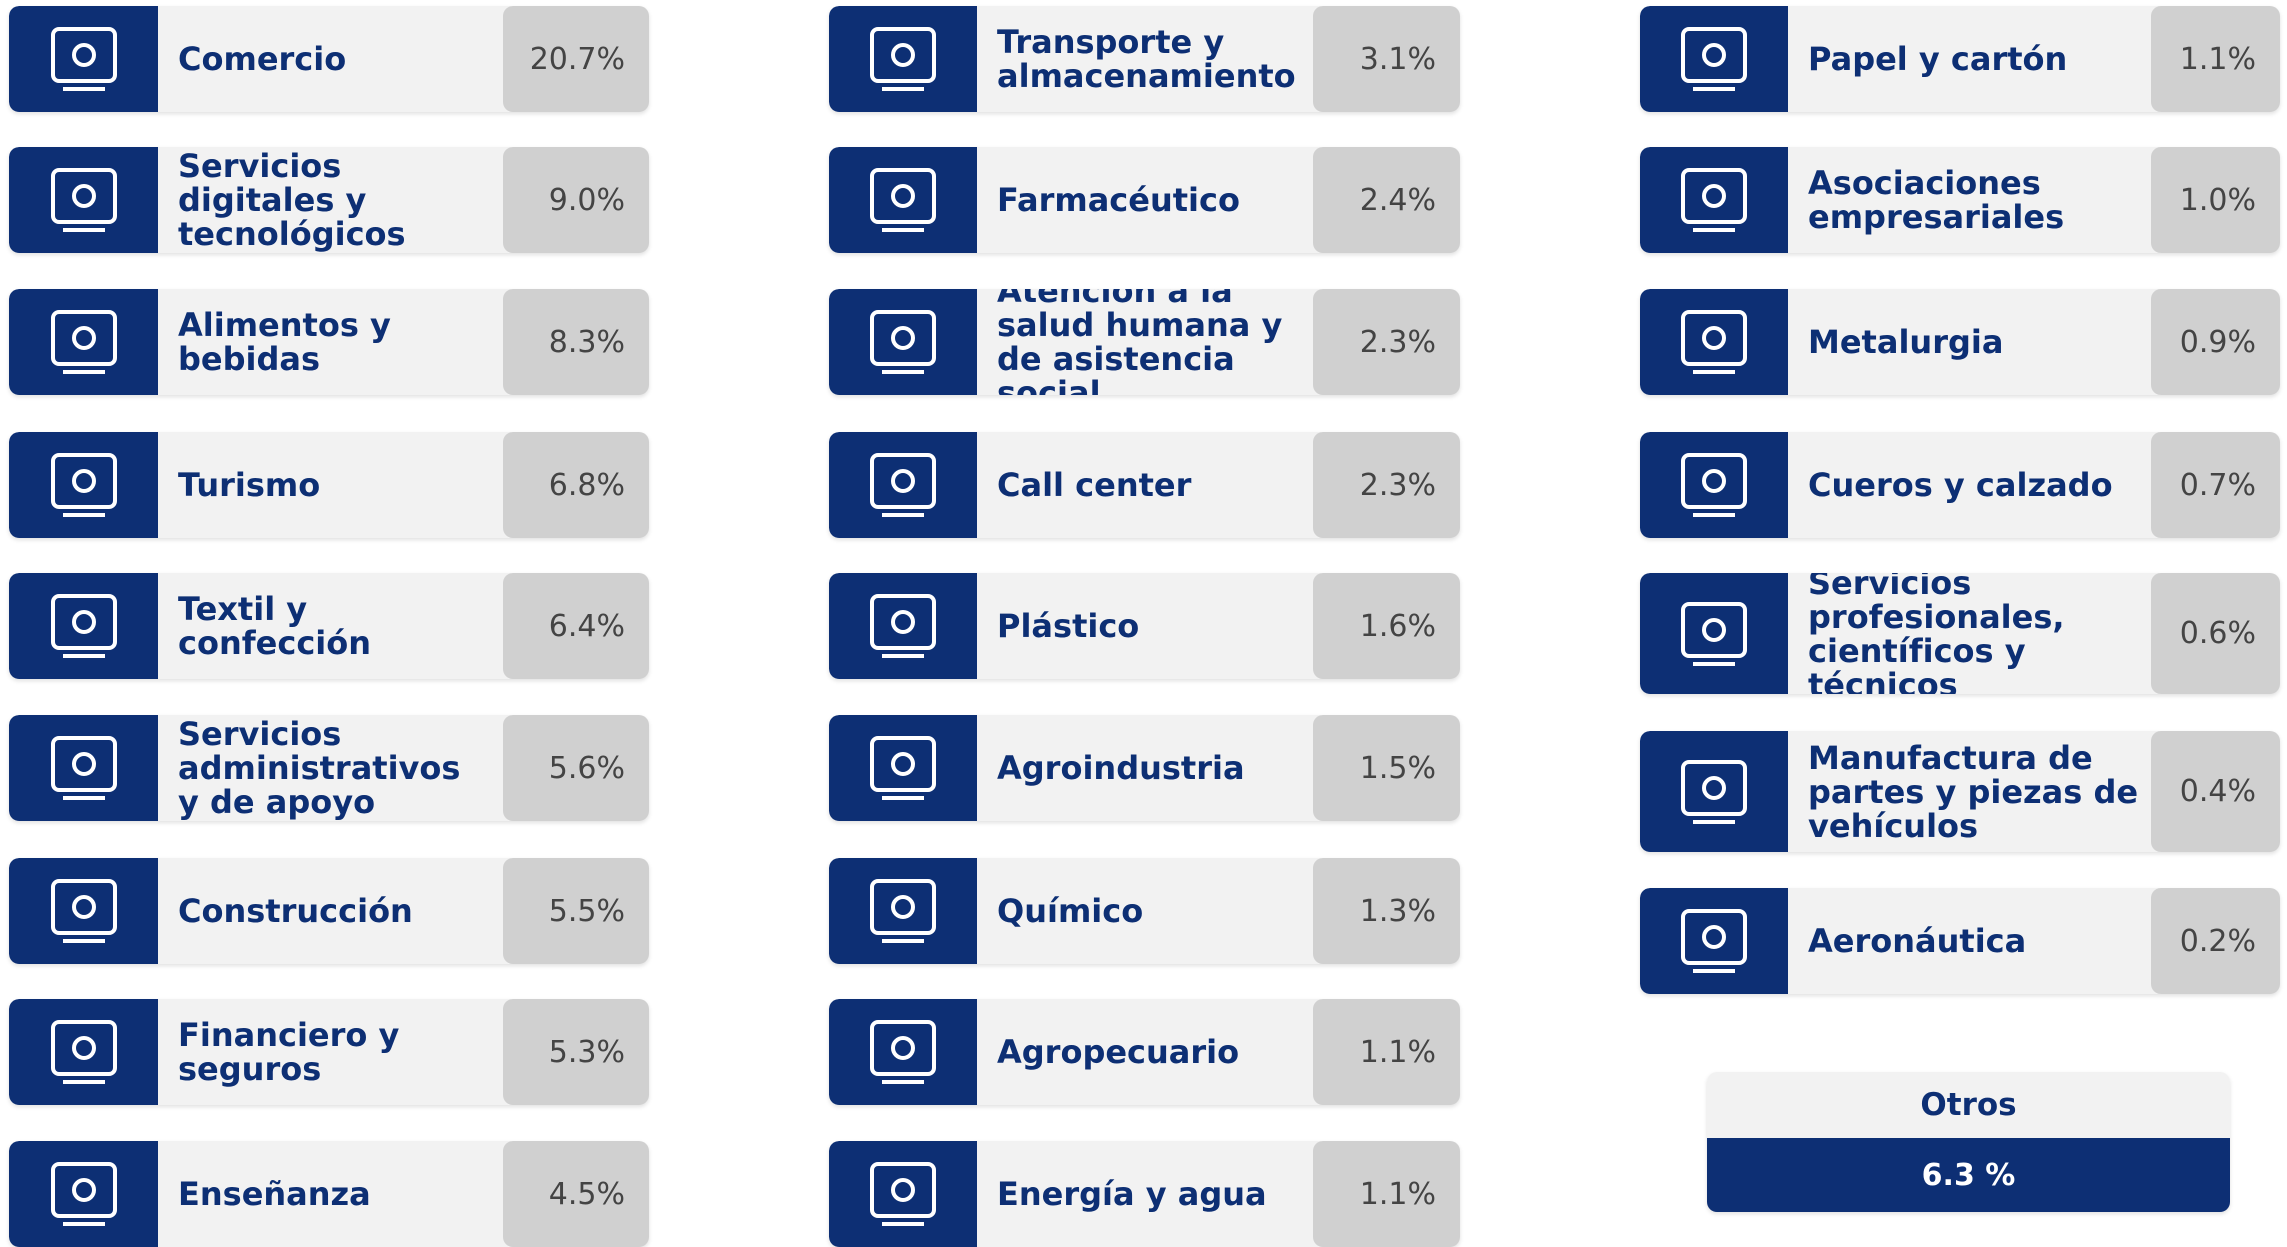  I want to click on sector-card: Call center 2.3%, so click(1144, 485).